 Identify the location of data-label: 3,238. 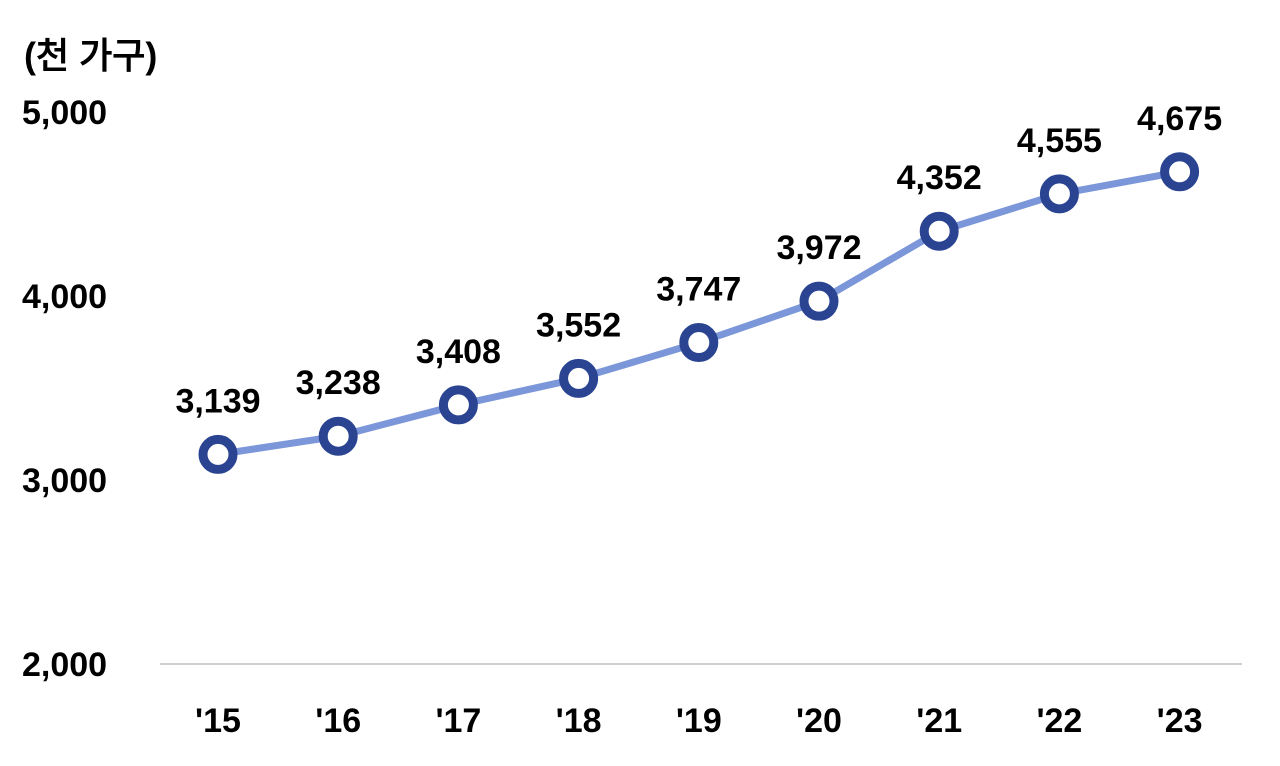
(338, 383).